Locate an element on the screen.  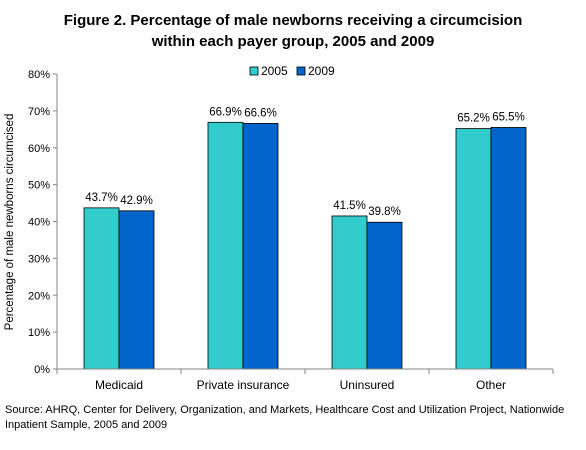
data-label: 66.6% is located at coordinates (260, 113).